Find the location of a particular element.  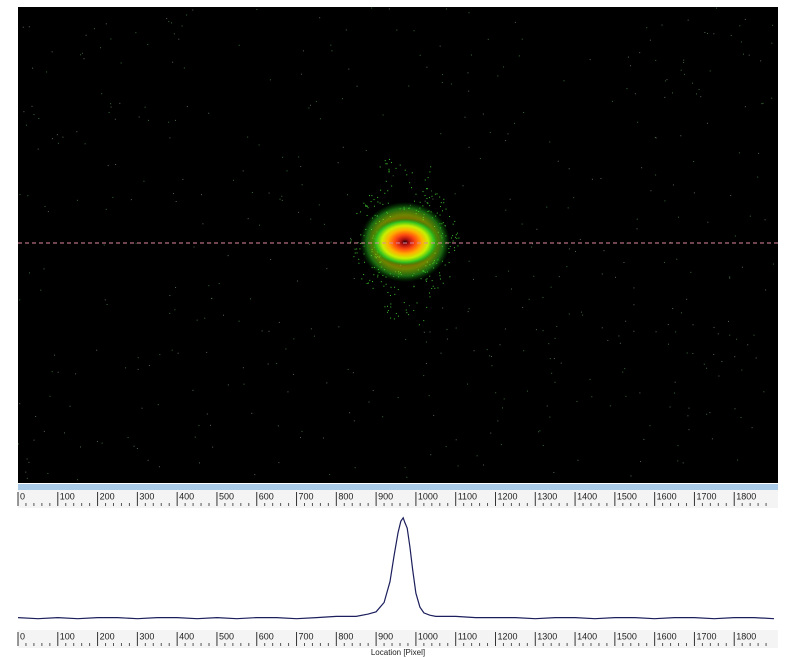

ruler-label: 1700 is located at coordinates (706, 496).